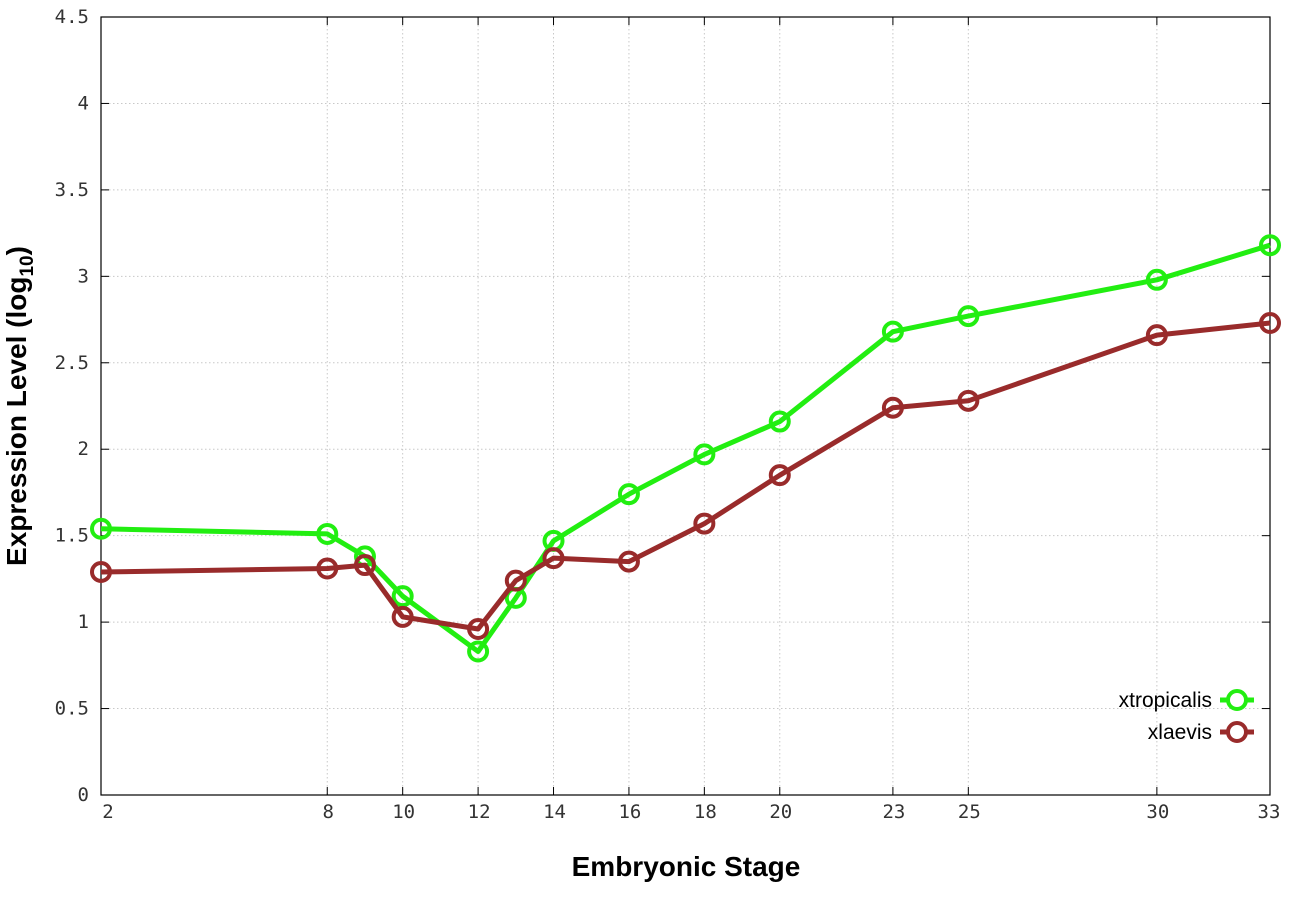  What do you see at coordinates (1186, 716) in the screenshot?
I see `legend: xtropicalis xlaevis` at bounding box center [1186, 716].